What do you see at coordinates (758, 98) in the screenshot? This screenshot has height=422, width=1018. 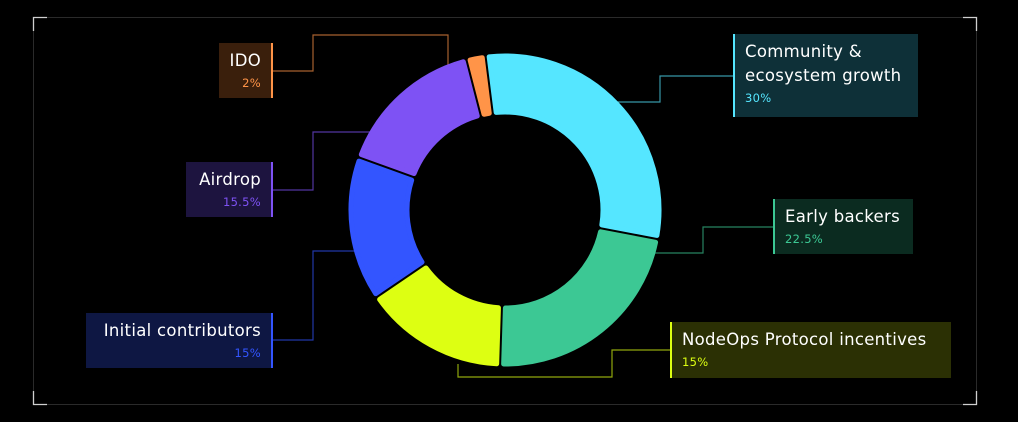 I see `callout-percent: 30%` at bounding box center [758, 98].